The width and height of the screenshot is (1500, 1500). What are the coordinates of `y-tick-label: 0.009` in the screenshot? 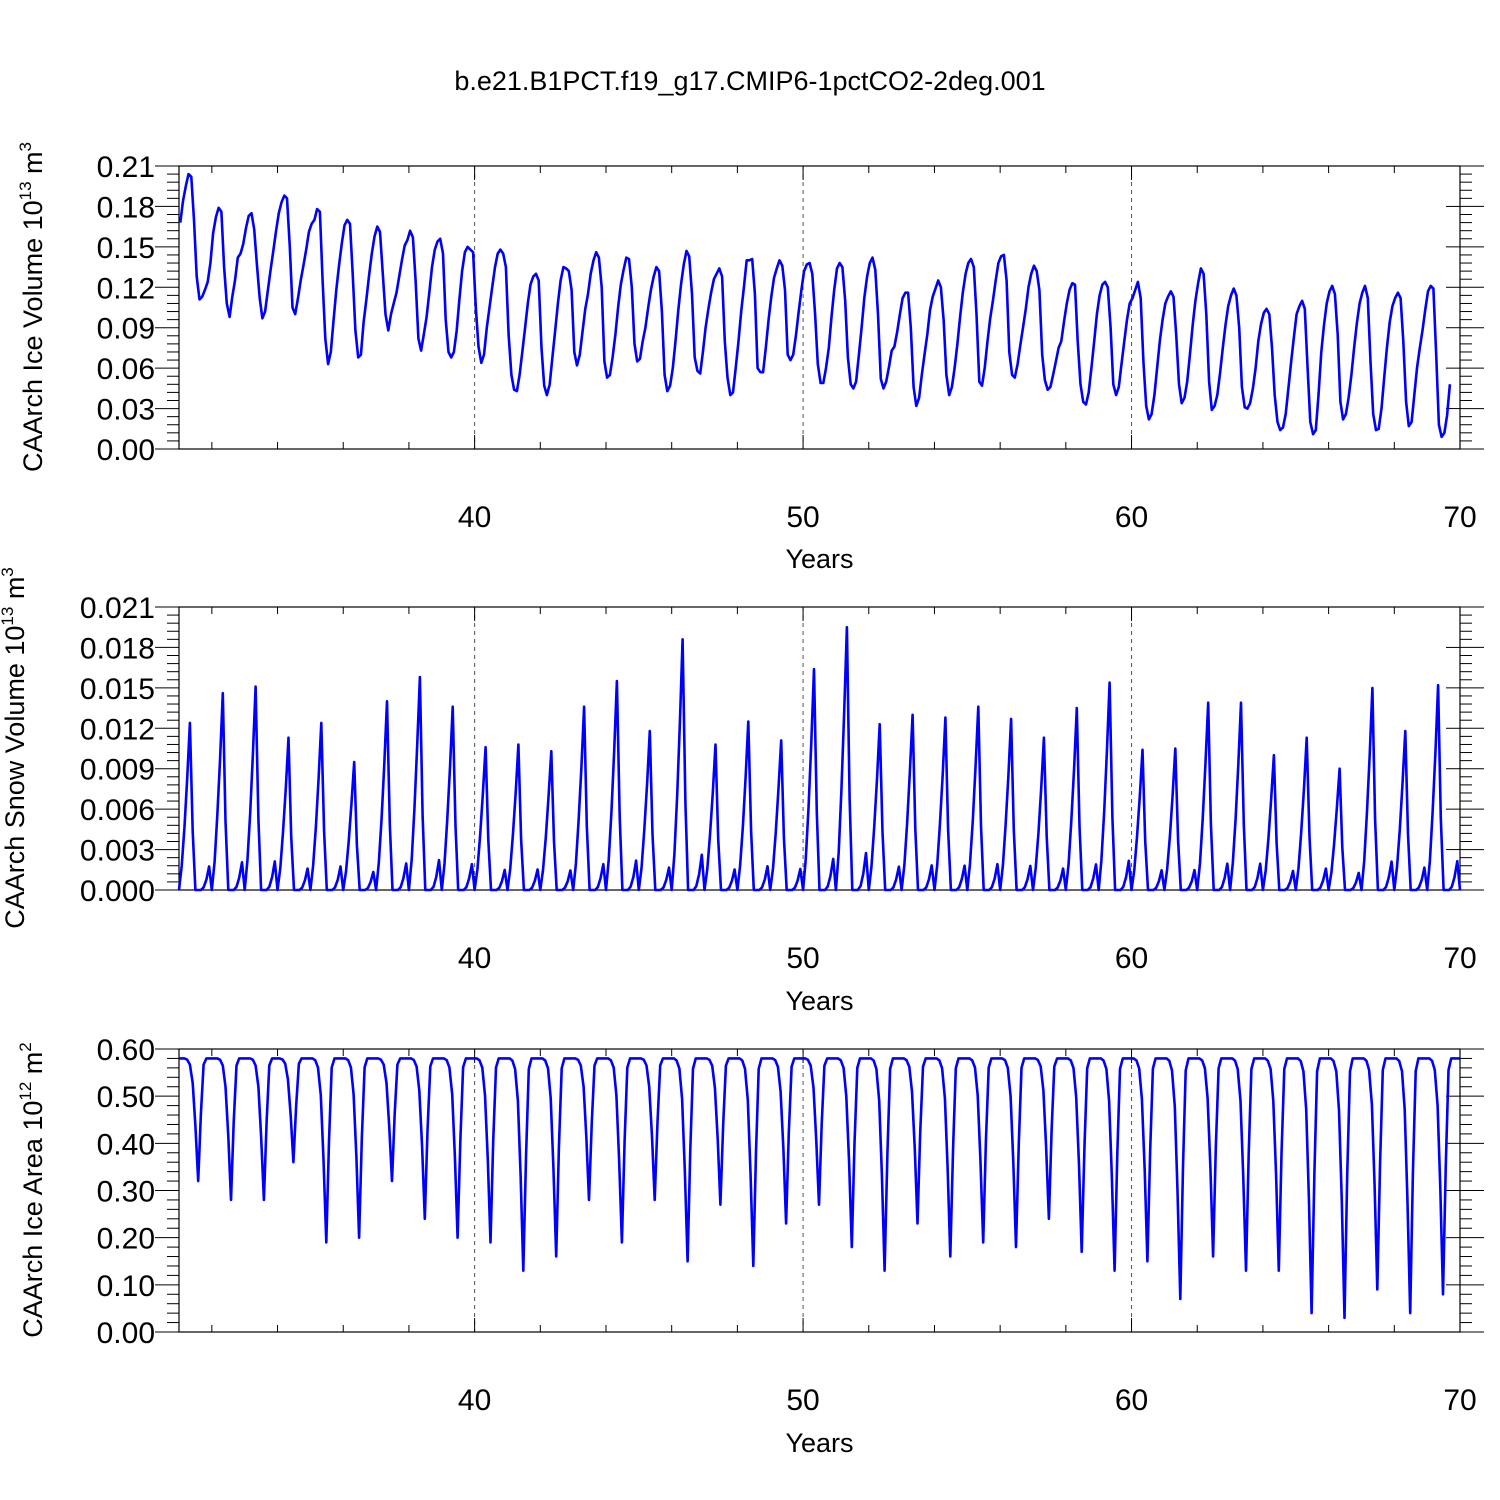 It's located at (117, 770).